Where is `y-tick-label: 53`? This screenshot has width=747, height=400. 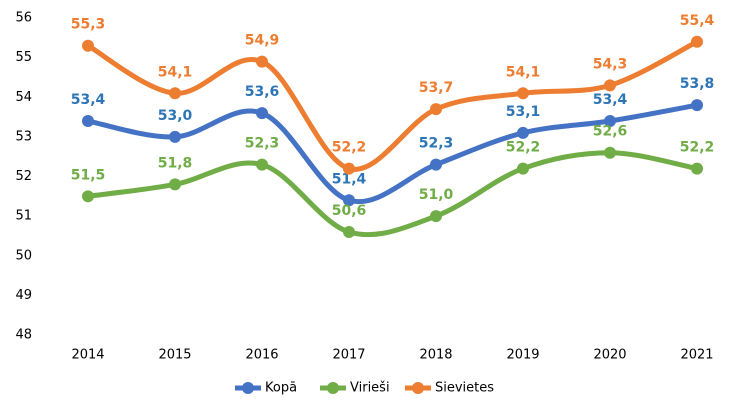
y-tick-label: 53 is located at coordinates (23, 136).